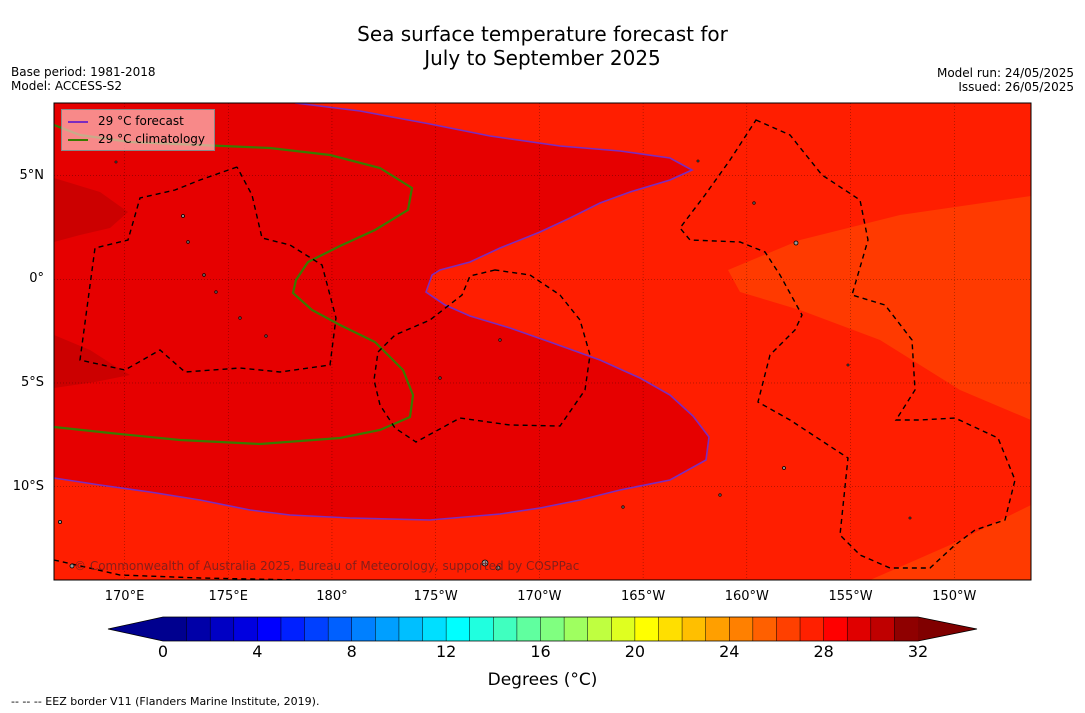 This screenshot has height=713, width=1085. I want to click on colorbar-tick-label: 4, so click(257, 651).